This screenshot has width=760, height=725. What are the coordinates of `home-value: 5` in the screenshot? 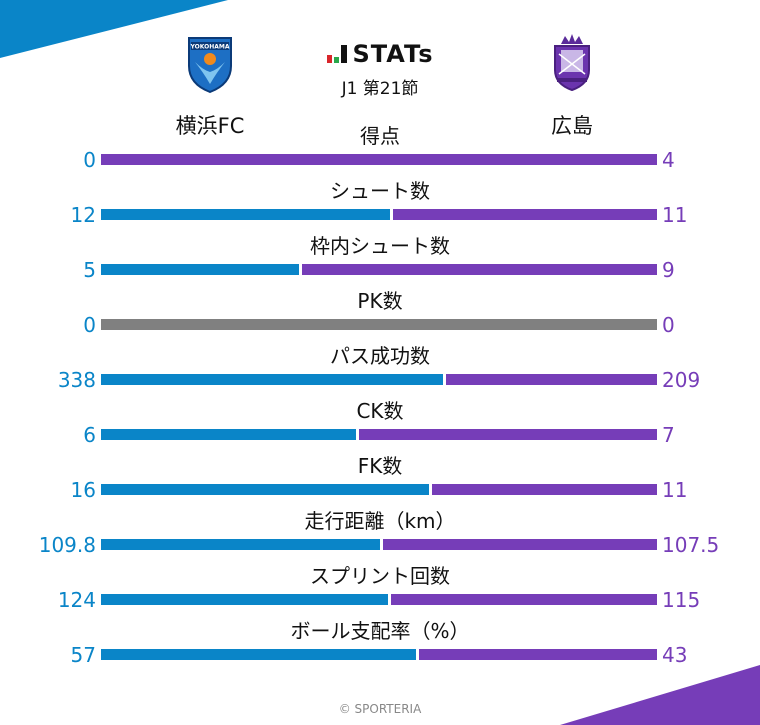 It's located at (89, 270).